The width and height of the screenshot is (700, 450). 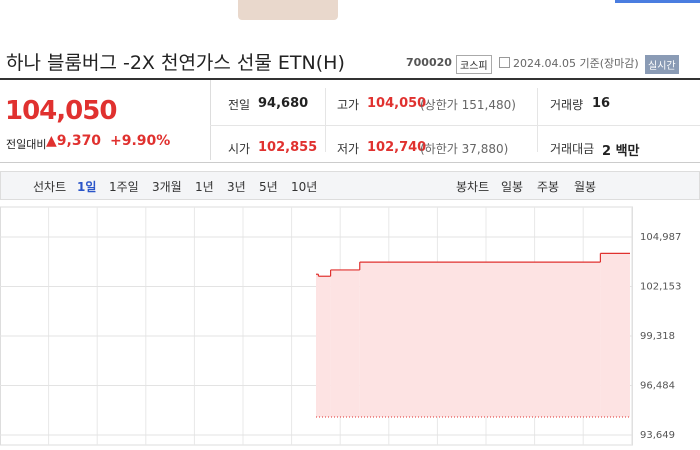 What do you see at coordinates (429, 62) in the screenshot?
I see `stock-code: 700020` at bounding box center [429, 62].